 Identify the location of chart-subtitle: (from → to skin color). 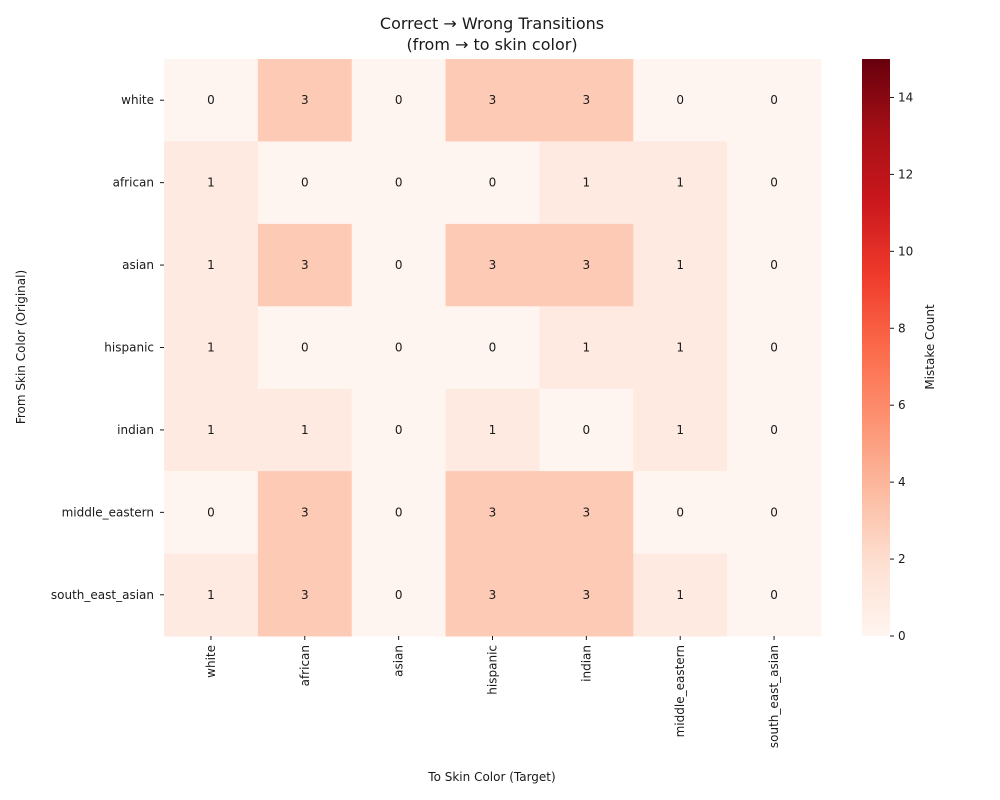
(491, 44).